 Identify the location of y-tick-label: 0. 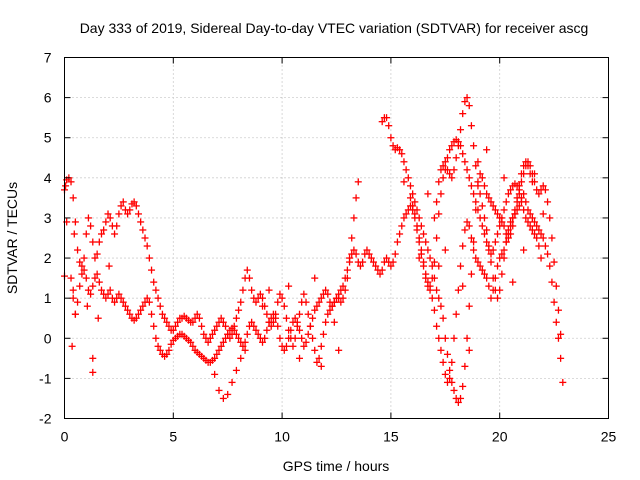
(48, 338).